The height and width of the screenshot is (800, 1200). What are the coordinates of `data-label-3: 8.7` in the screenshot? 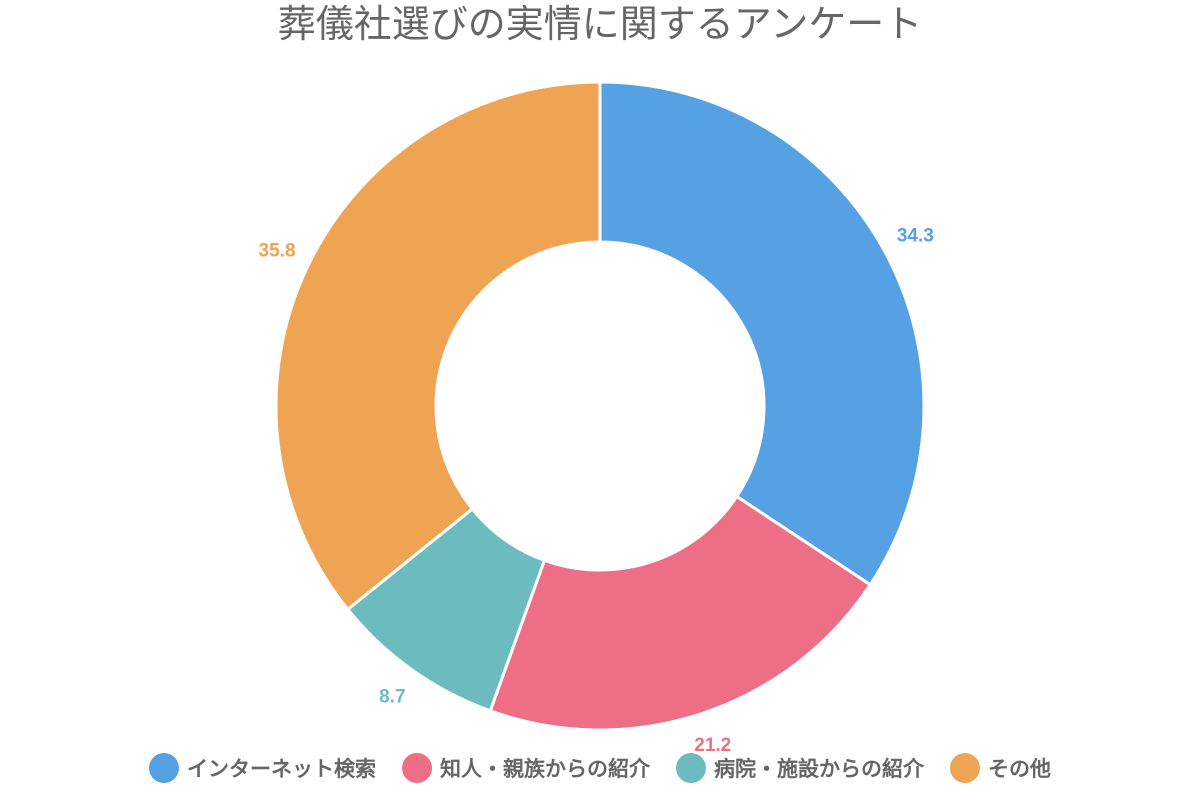 It's located at (392, 697).